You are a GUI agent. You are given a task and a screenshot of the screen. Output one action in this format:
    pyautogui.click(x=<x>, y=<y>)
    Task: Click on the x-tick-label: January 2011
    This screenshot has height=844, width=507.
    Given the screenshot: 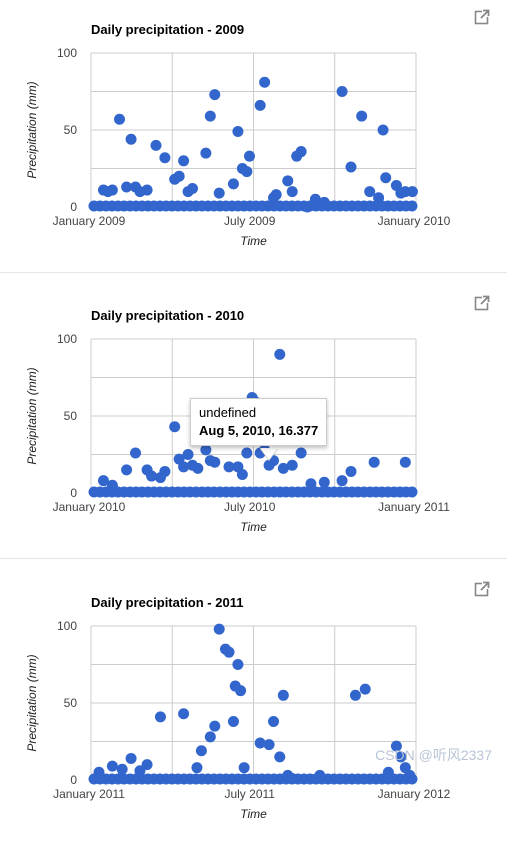 What is the action you would take?
    pyautogui.click(x=89, y=794)
    